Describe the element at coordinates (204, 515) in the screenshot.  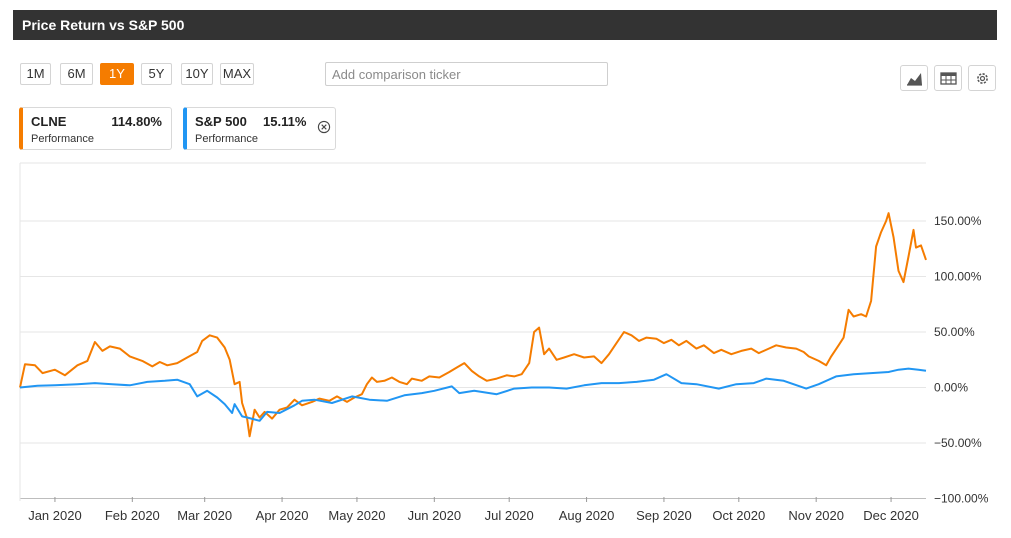
I see `x-tick-label: Mar 2020` at that location.